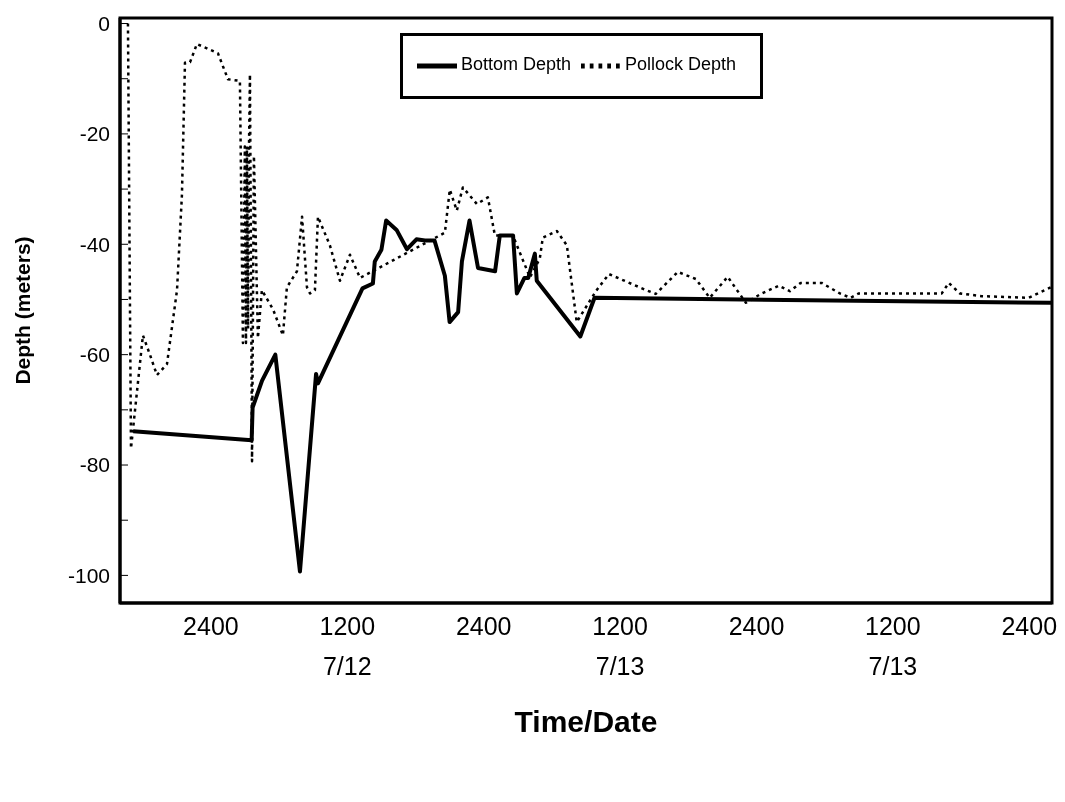 Image resolution: width=1065 pixels, height=802 pixels. I want to click on y-tick-label: 0, so click(104, 23).